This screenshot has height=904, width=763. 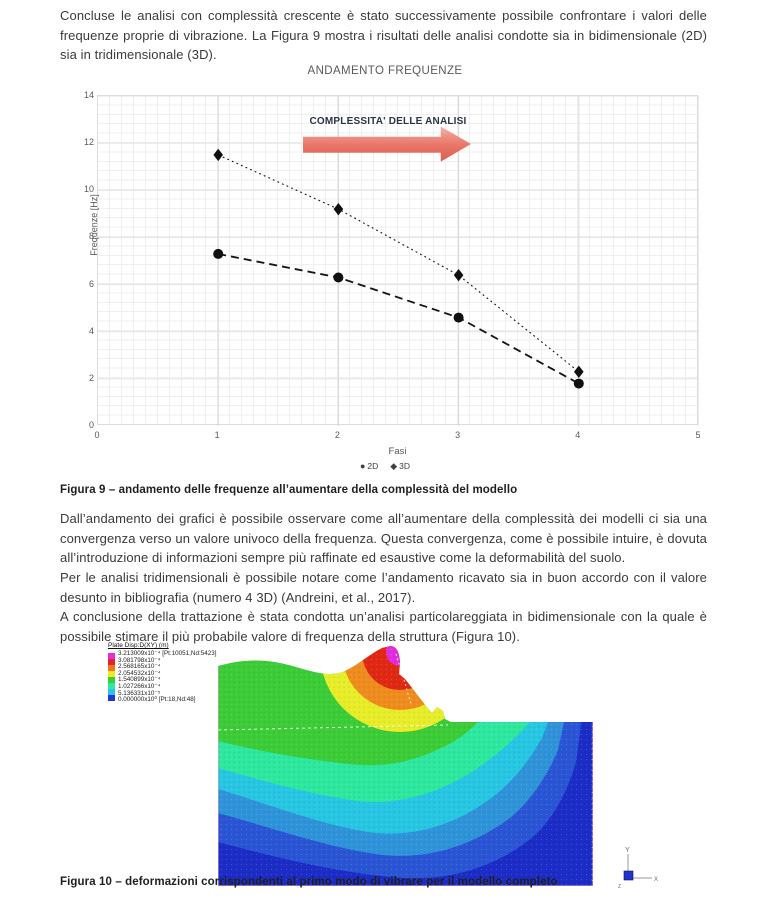 I want to click on x-tick-label: 1, so click(x=217, y=435).